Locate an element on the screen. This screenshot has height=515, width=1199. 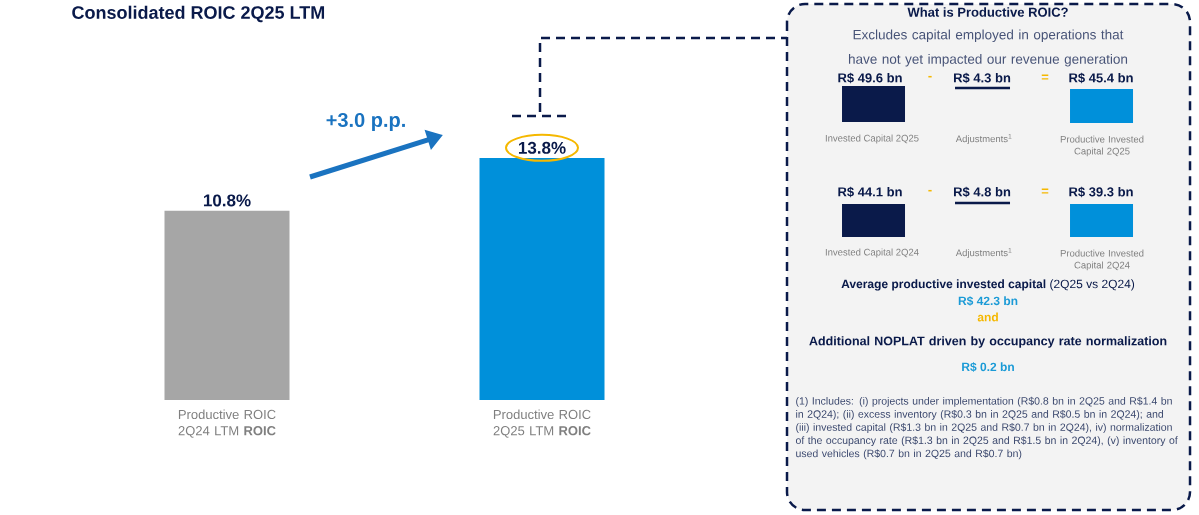
data-label: 13.8% is located at coordinates (542, 147).